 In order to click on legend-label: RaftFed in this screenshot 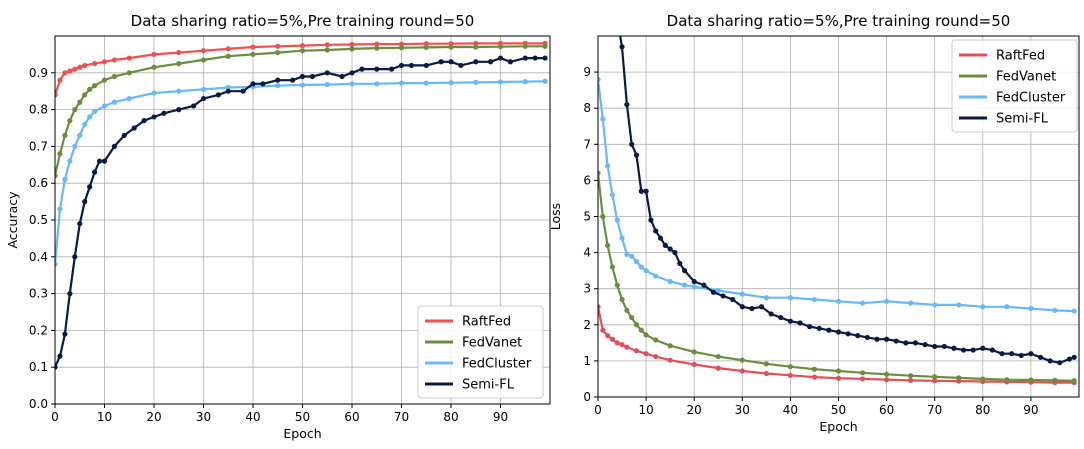, I will do `click(1020, 56)`.